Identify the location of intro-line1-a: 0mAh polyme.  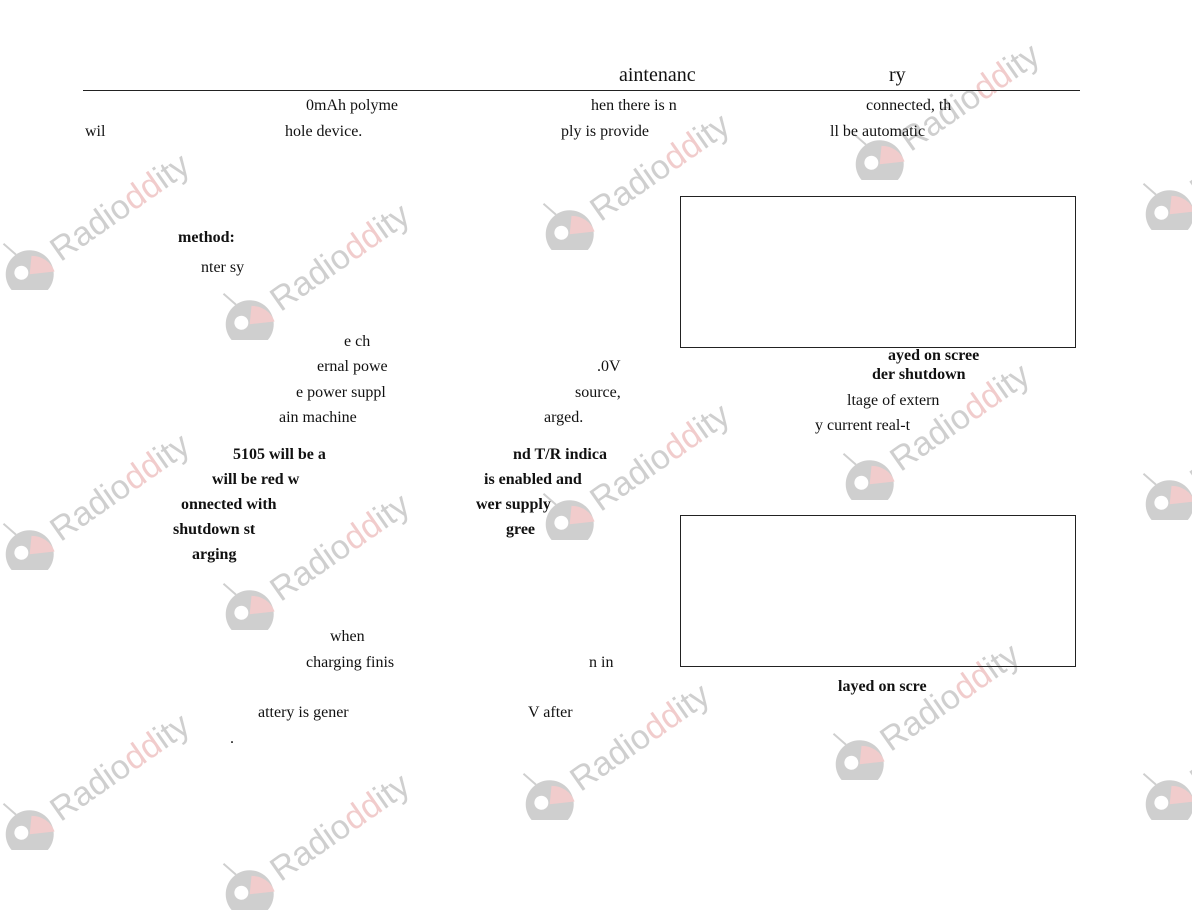
(352, 105).